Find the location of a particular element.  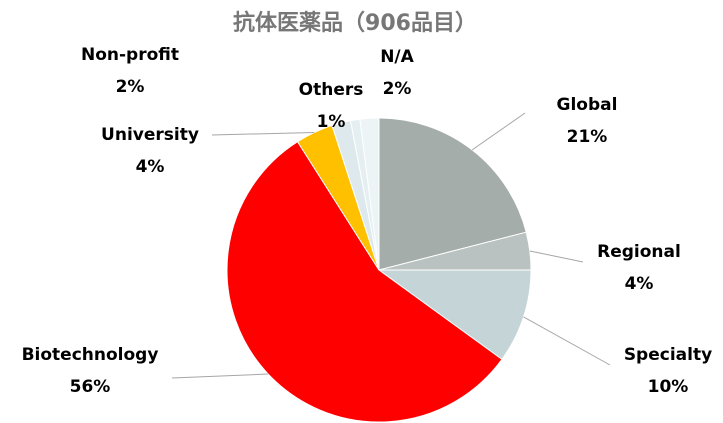

slice-label: Biotechnology is located at coordinates (90, 355).